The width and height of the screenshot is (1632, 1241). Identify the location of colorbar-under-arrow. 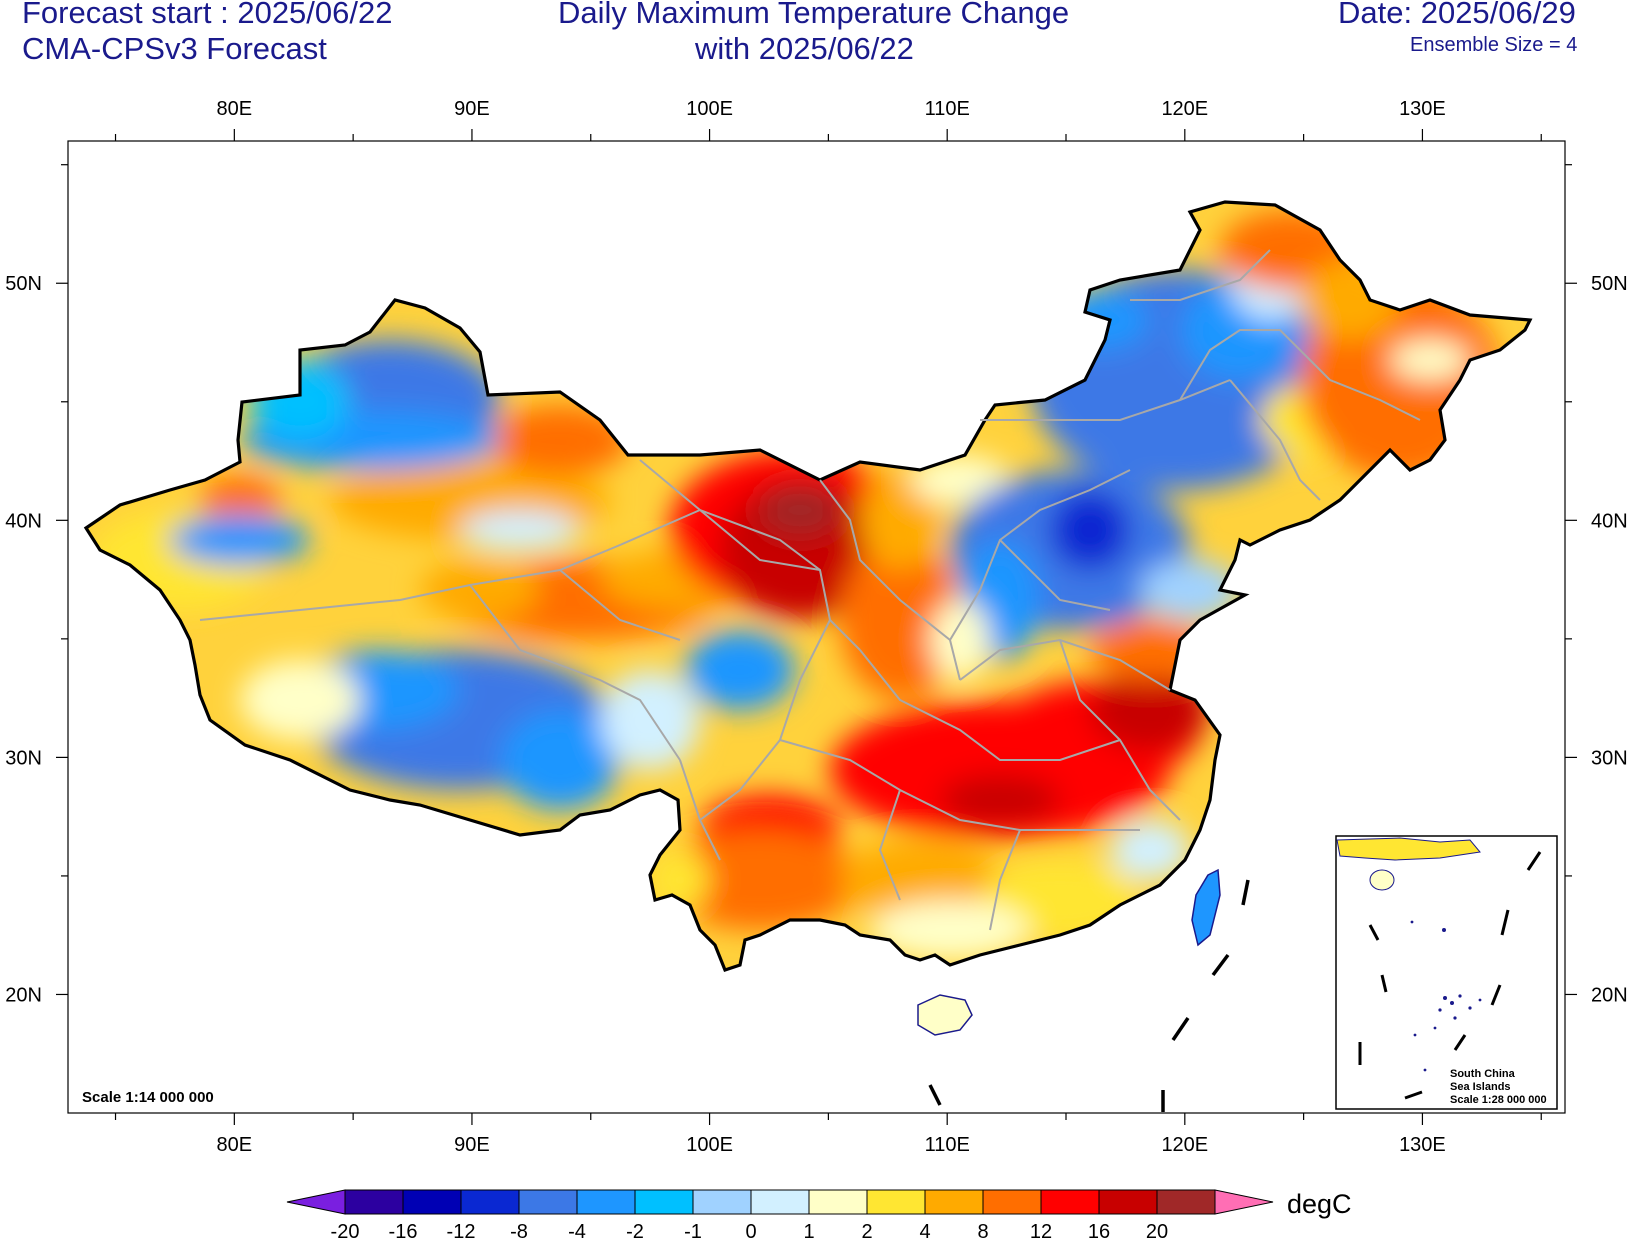
(316, 1202).